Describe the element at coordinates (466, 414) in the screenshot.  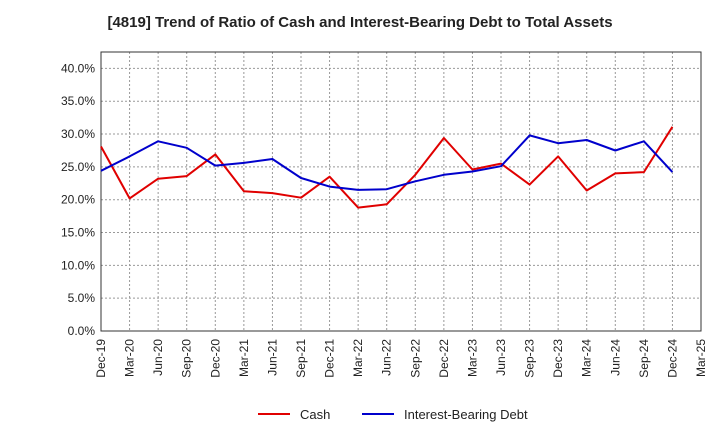
I see `legend-label: Interest-Bearing Debt` at that location.